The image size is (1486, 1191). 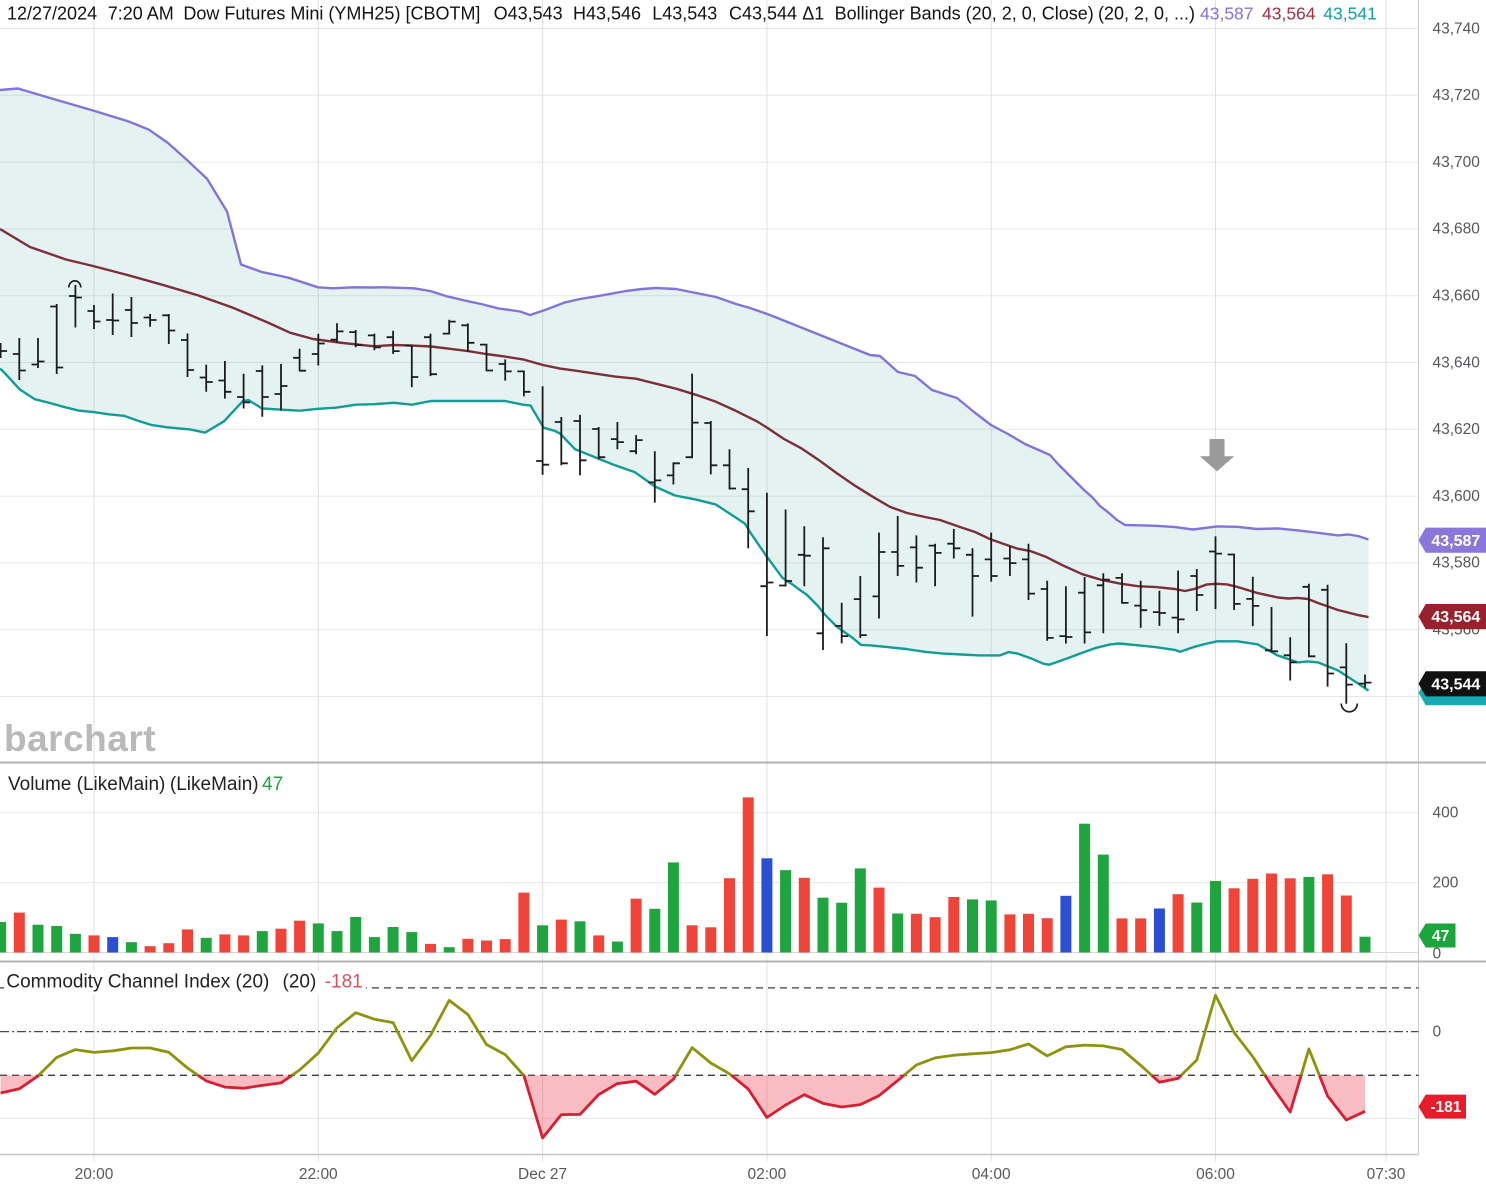 What do you see at coordinates (1446, 882) in the screenshot?
I see `svg-text: 200` at bounding box center [1446, 882].